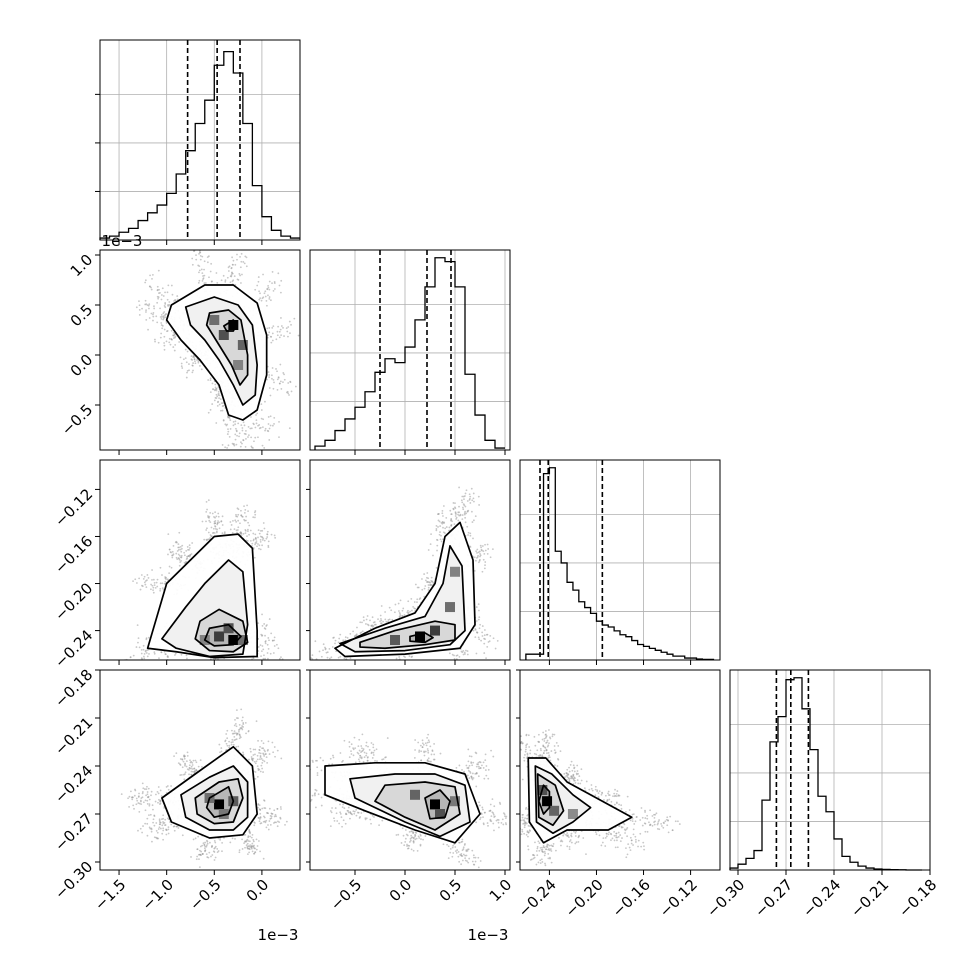  I want to click on histogram-step, so click(620, 564).